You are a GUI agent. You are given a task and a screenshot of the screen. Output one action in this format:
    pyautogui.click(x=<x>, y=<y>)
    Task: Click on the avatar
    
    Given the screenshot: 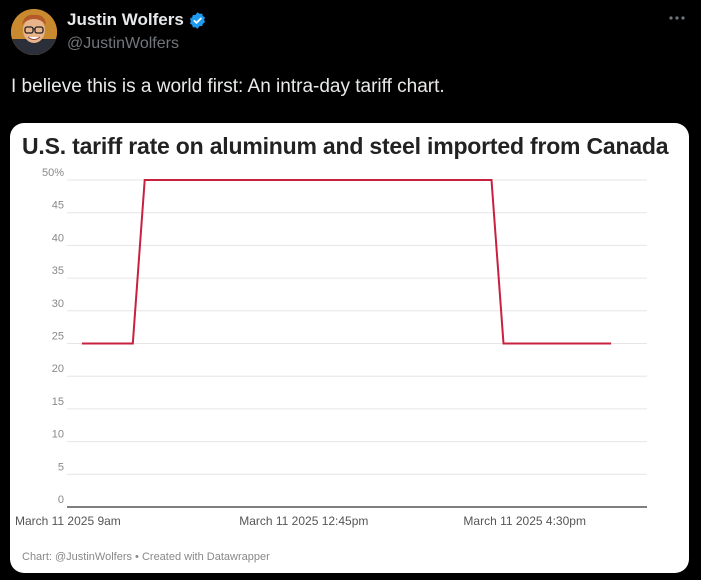 What is the action you would take?
    pyautogui.click(x=34, y=32)
    